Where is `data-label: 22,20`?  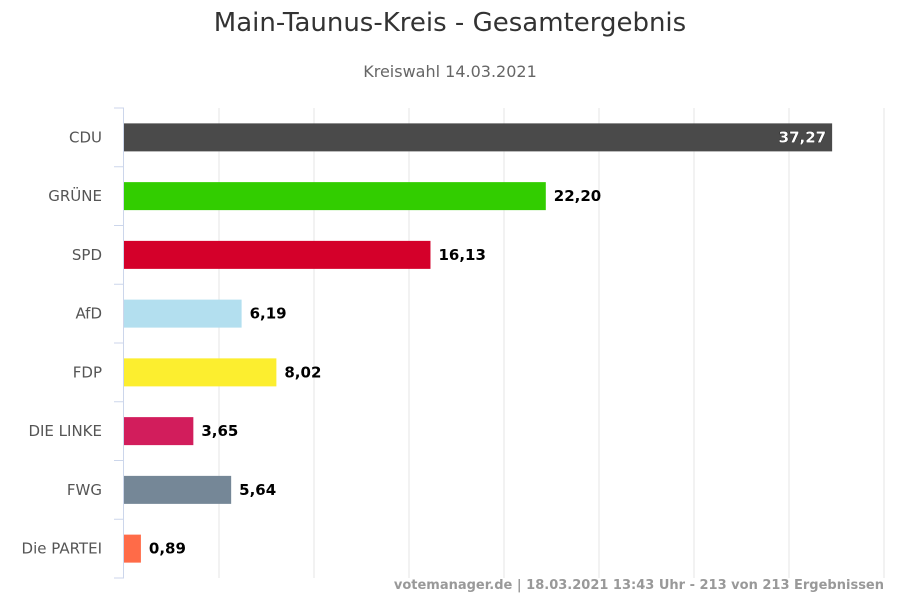
data-label: 22,20 is located at coordinates (577, 196).